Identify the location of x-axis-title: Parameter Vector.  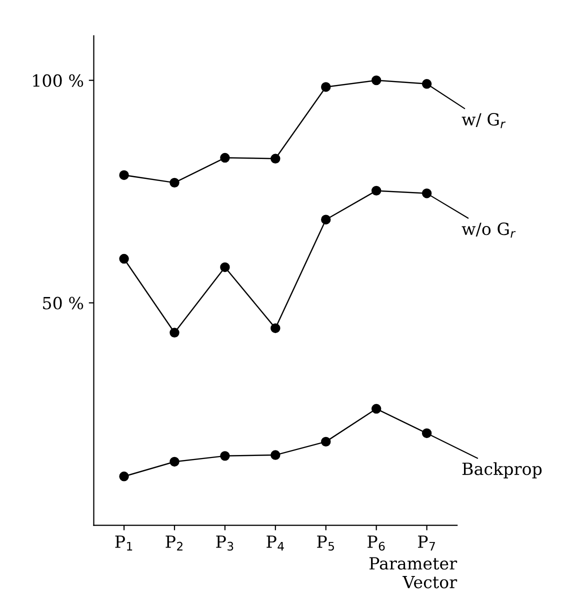
(413, 572).